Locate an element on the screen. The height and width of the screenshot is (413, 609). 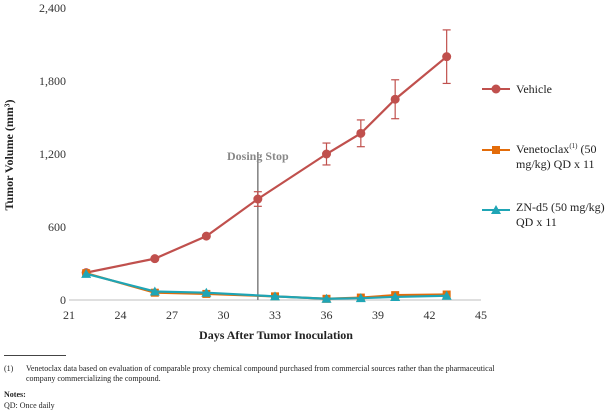
y-axis-ticks: 0 600 1,200 1,800 2,400 is located at coordinates (52, 154).